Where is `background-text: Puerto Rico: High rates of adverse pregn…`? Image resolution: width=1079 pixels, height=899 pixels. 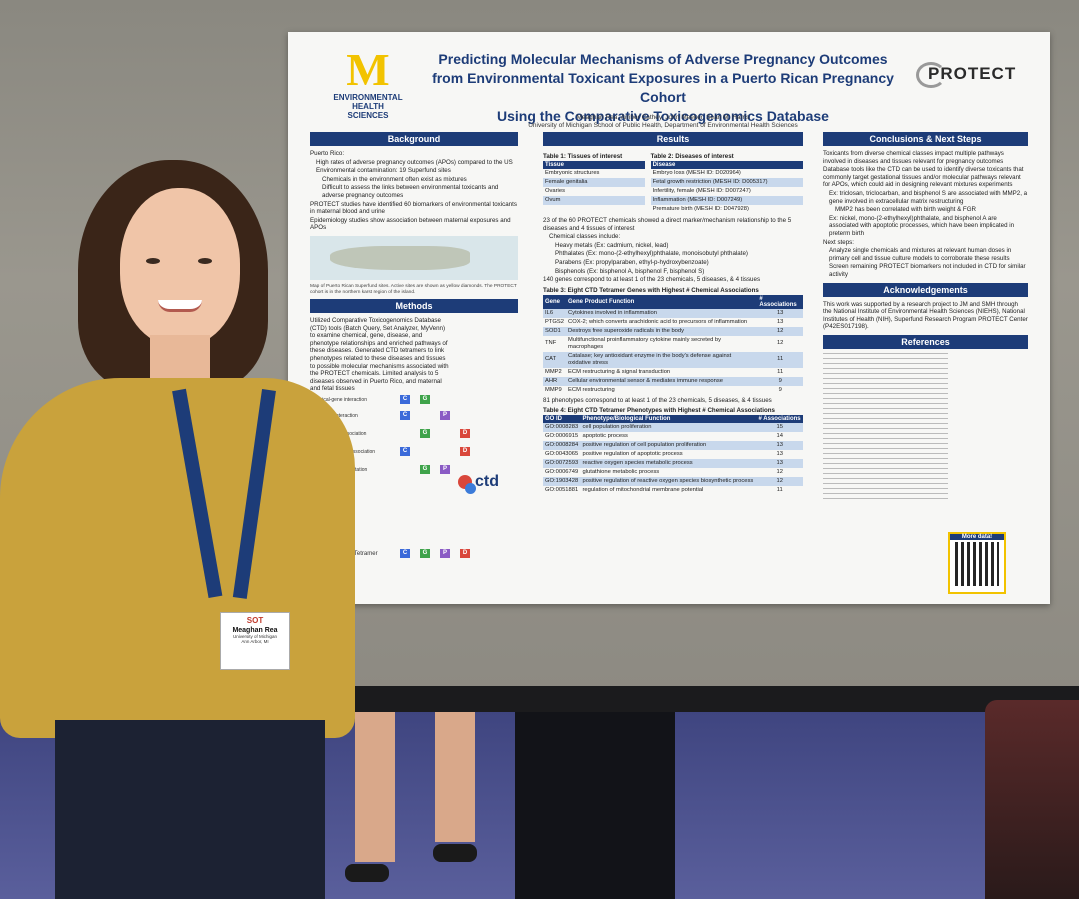
background-text: Puerto Rico: High rates of adverse pregn… is located at coordinates (413, 191).